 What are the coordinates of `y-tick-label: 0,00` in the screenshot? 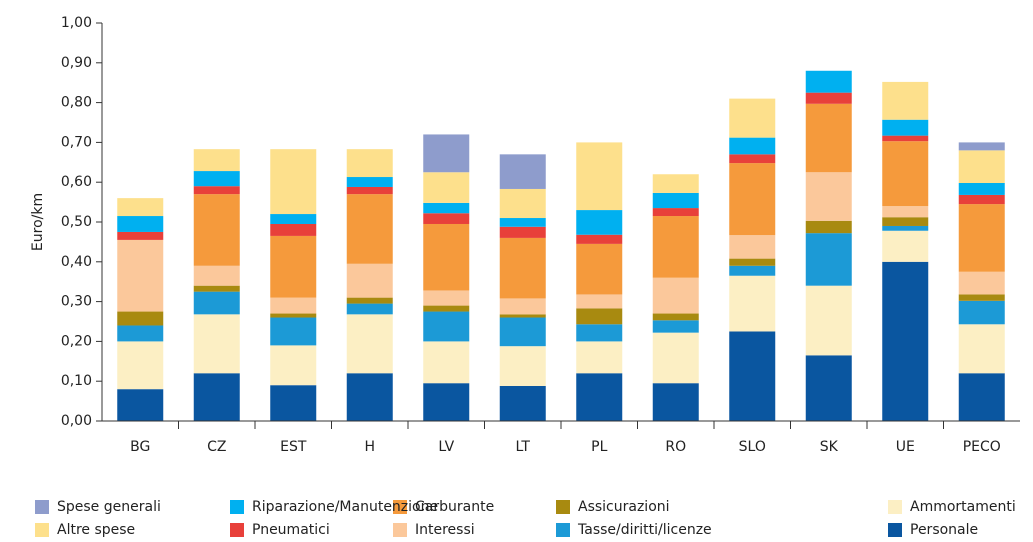 It's located at (76, 421).